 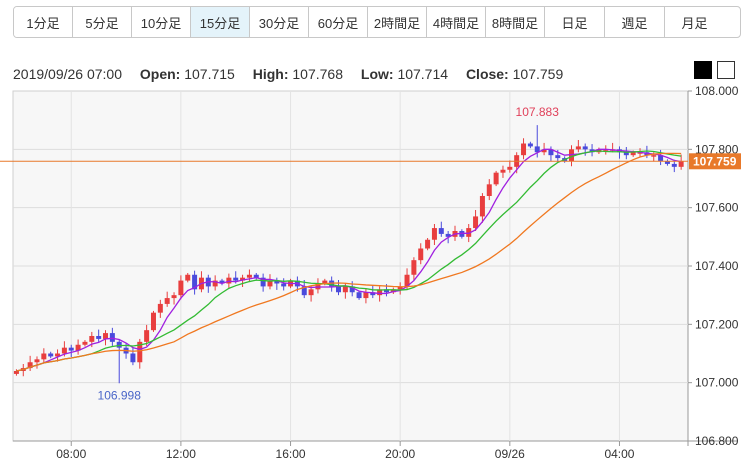 I want to click on y-tick-label: 107.000, so click(x=717, y=383).